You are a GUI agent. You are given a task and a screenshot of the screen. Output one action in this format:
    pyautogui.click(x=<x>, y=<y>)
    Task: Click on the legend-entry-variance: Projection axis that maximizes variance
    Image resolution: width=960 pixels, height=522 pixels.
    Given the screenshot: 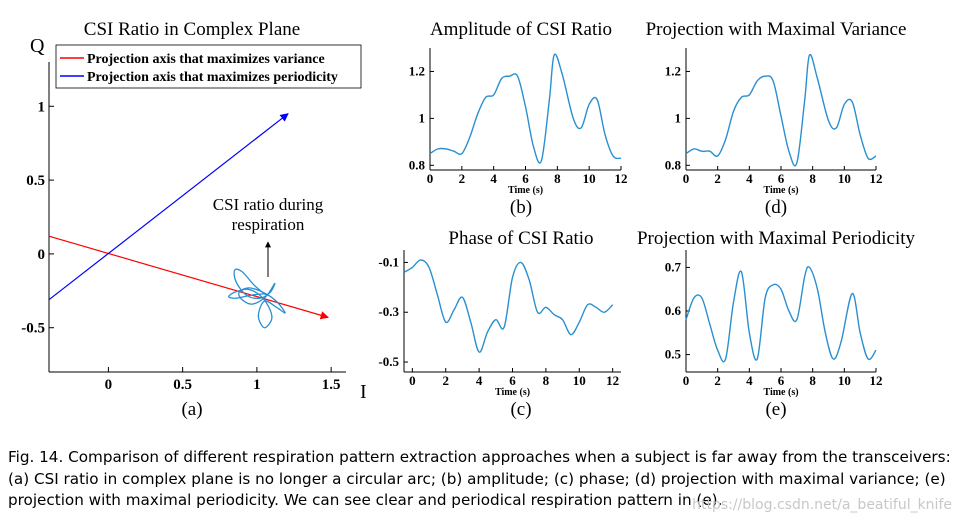 What is the action you would take?
    pyautogui.click(x=206, y=59)
    